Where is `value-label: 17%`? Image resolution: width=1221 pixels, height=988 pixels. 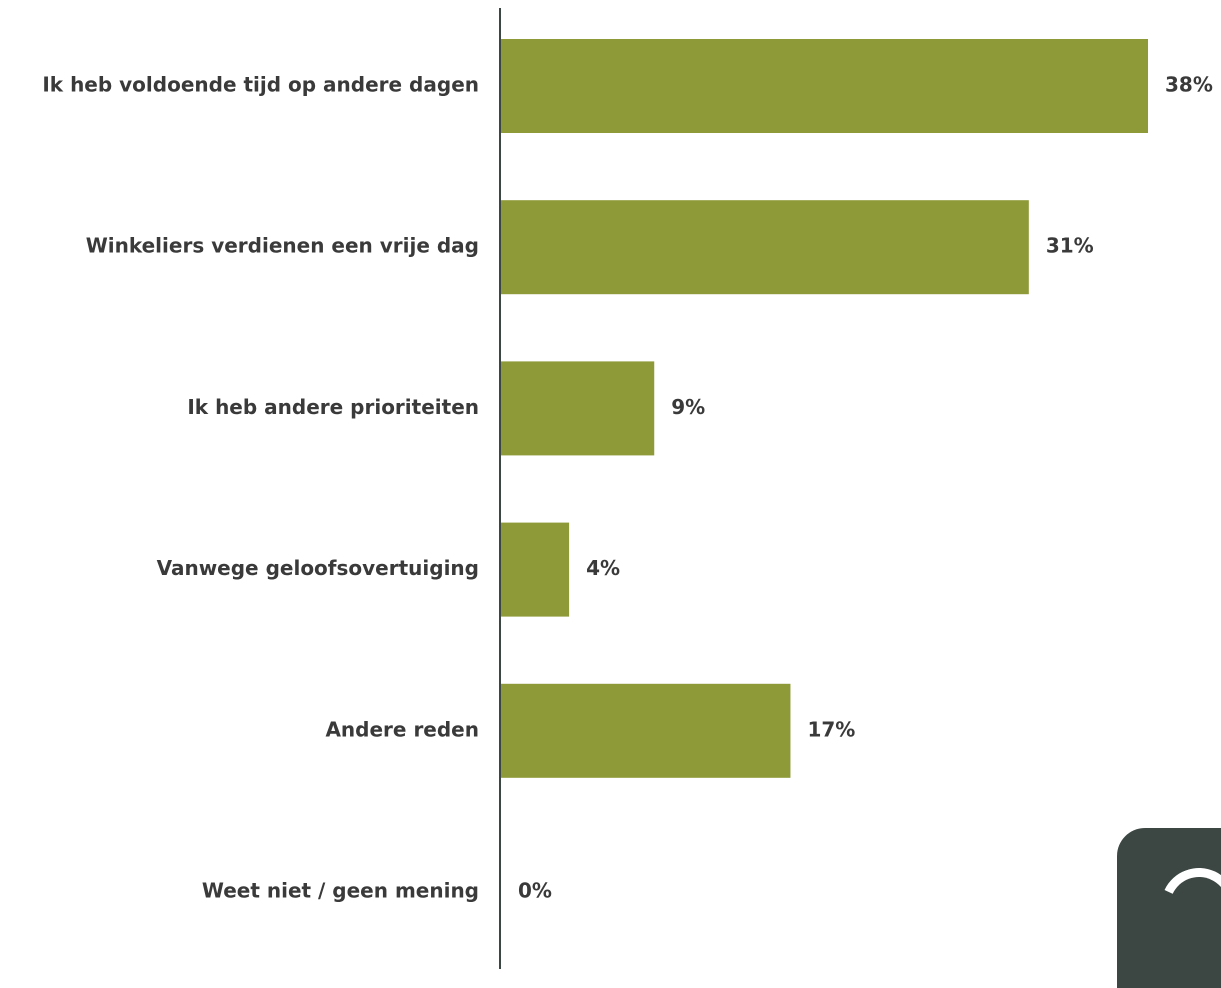 value-label: 17% is located at coordinates (831, 729).